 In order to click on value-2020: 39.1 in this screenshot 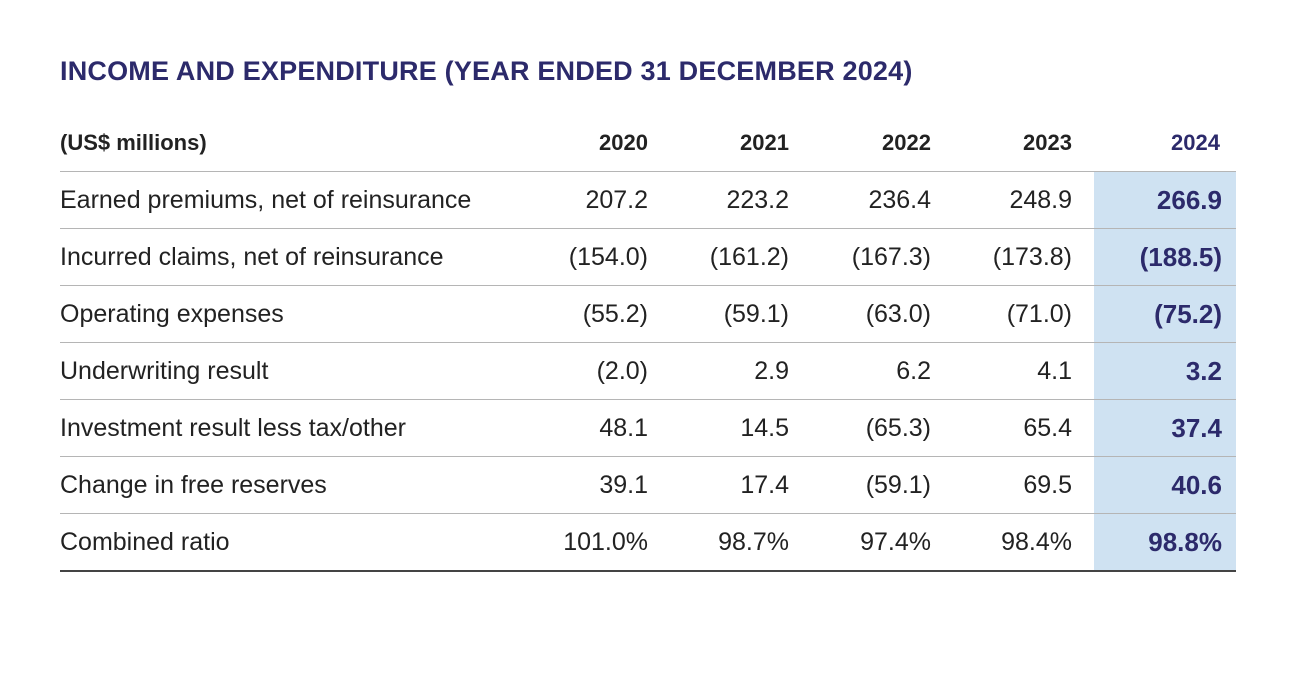, I will do `click(623, 484)`.